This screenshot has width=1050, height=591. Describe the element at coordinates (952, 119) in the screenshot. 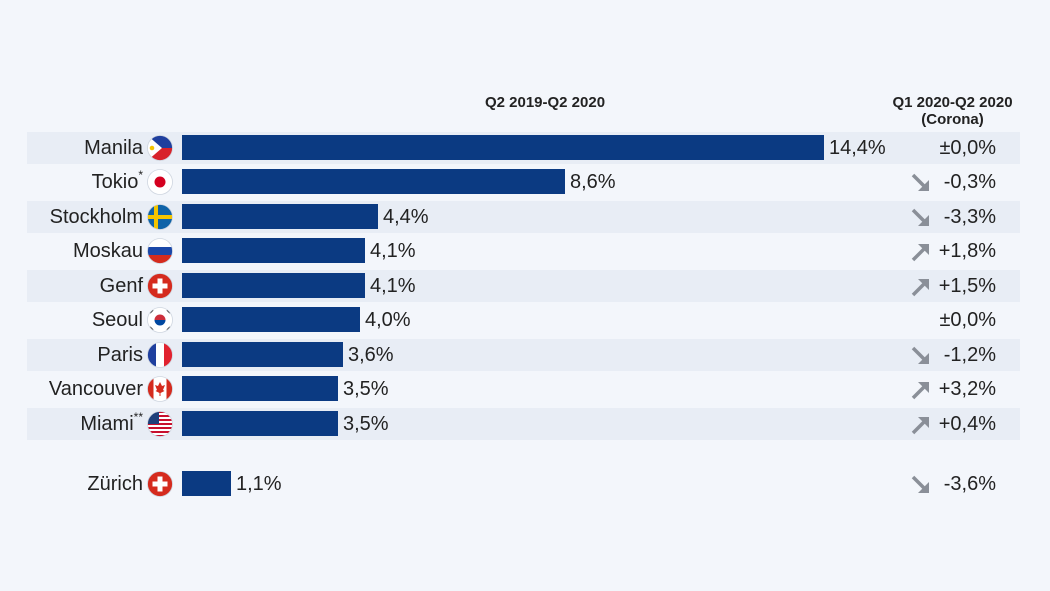

I see `change-column-header-subtitle: (Corona)` at that location.